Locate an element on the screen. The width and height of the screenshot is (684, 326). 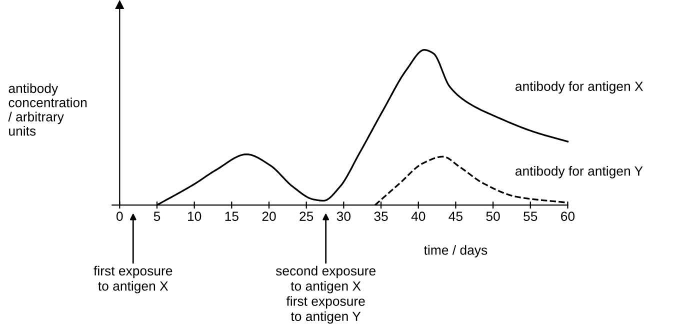
y-axis-title: antibody concentration / arbitrary units is located at coordinates (47, 109).